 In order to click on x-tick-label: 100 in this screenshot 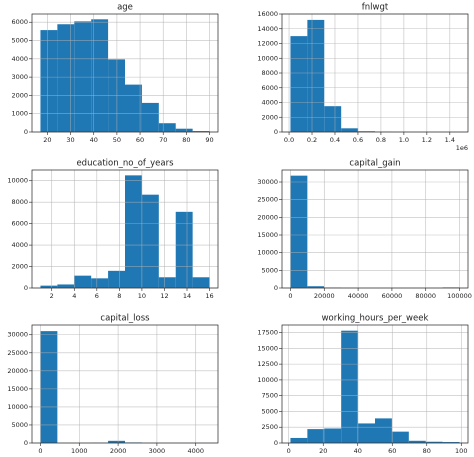, I will do `click(461, 451)`.